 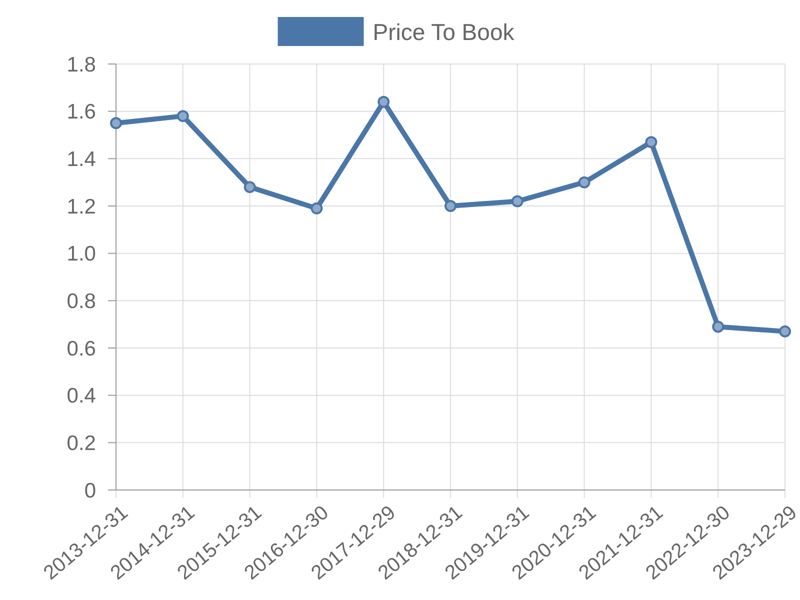 What do you see at coordinates (81, 302) in the screenshot?
I see `y-tick-label: 0.8` at bounding box center [81, 302].